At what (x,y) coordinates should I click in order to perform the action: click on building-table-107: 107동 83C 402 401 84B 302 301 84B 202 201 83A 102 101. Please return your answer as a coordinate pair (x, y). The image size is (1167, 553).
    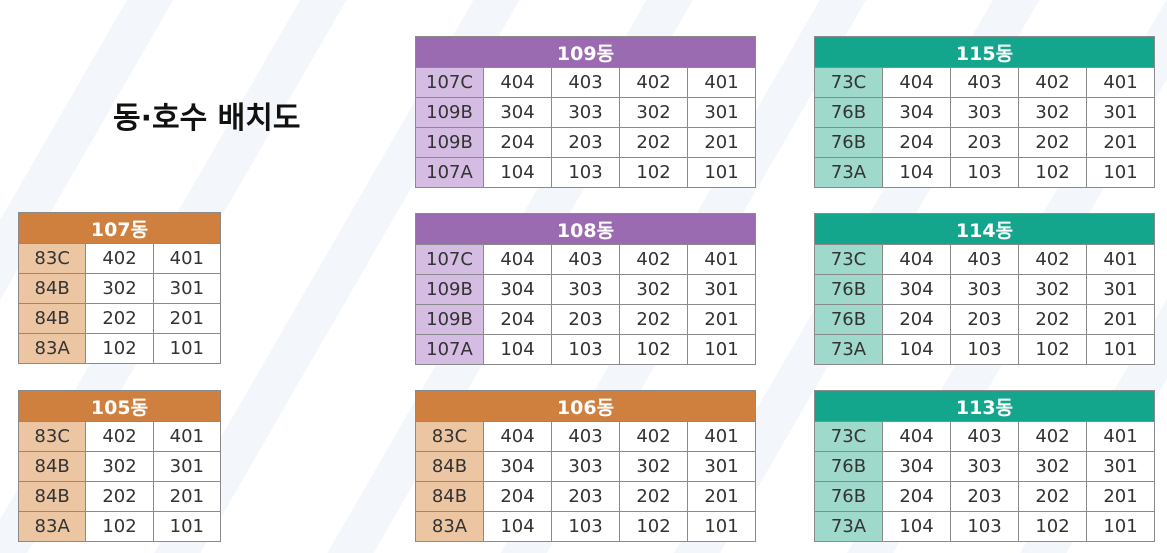
    Looking at the image, I should click on (119, 288).